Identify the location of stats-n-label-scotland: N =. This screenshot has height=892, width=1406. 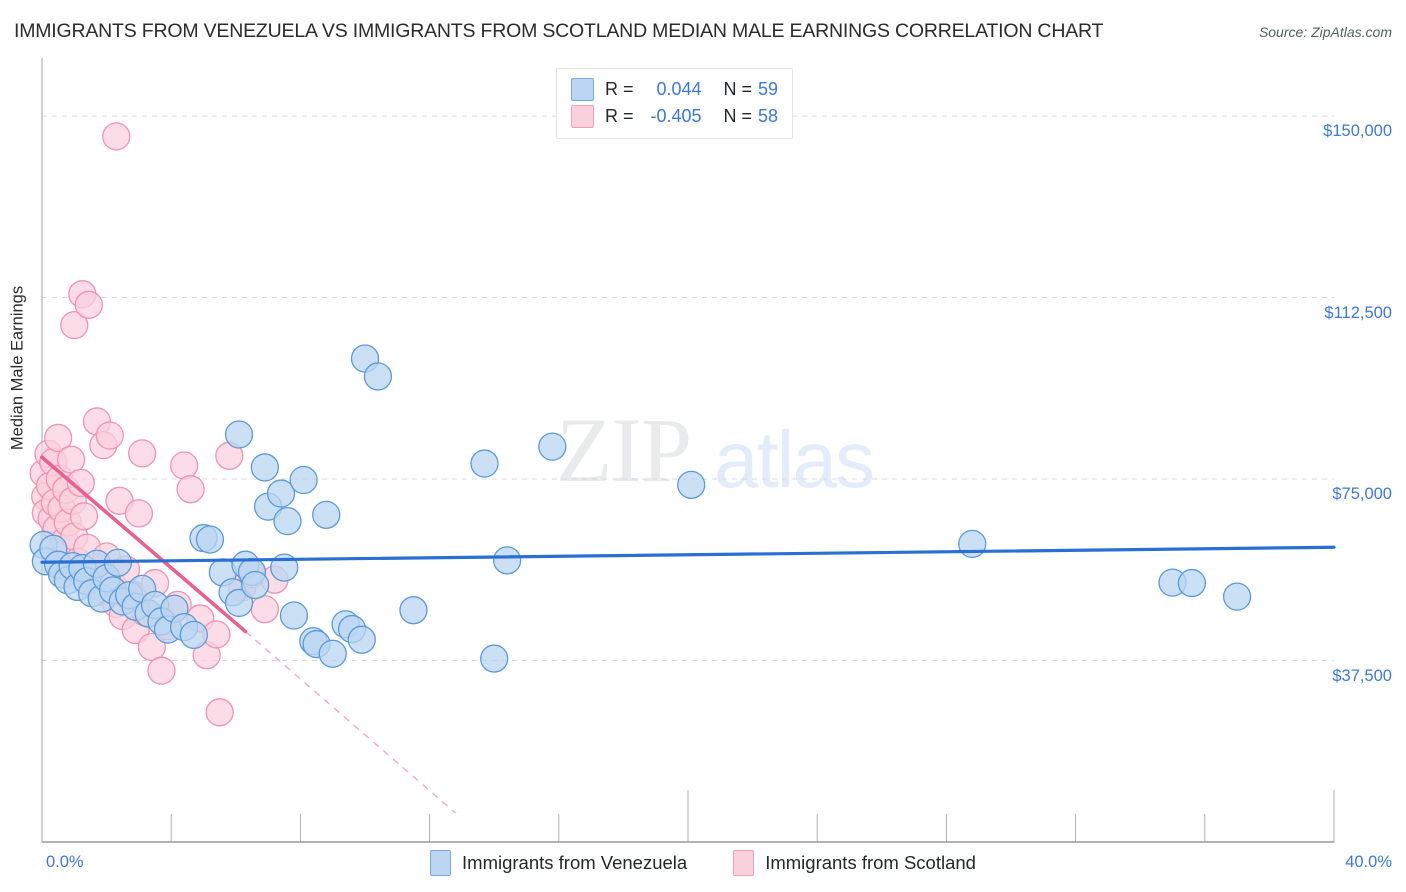
(738, 116).